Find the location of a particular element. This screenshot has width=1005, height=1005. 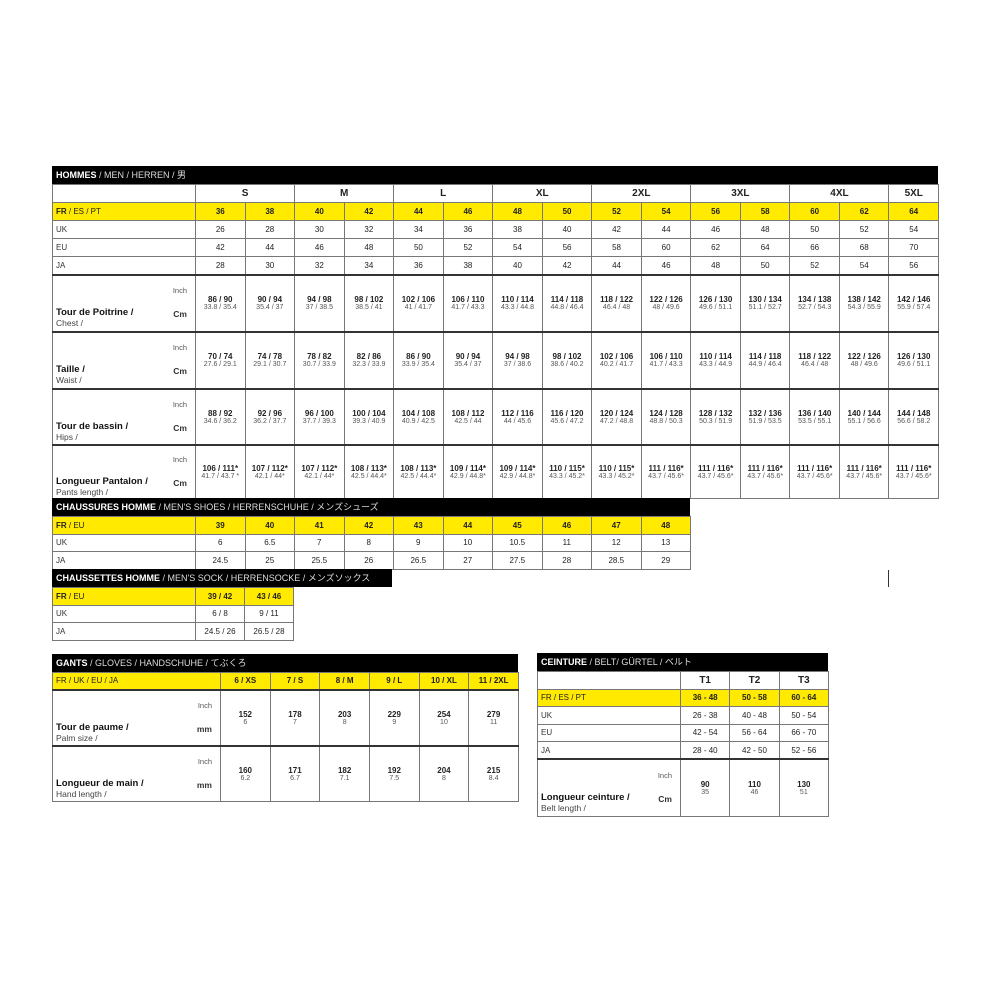

measurement-values: 108 / 113* 42.5 / 44.4* is located at coordinates (419, 472).